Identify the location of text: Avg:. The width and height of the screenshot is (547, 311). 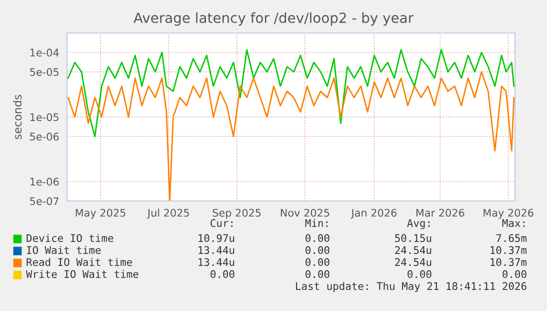
(418, 224).